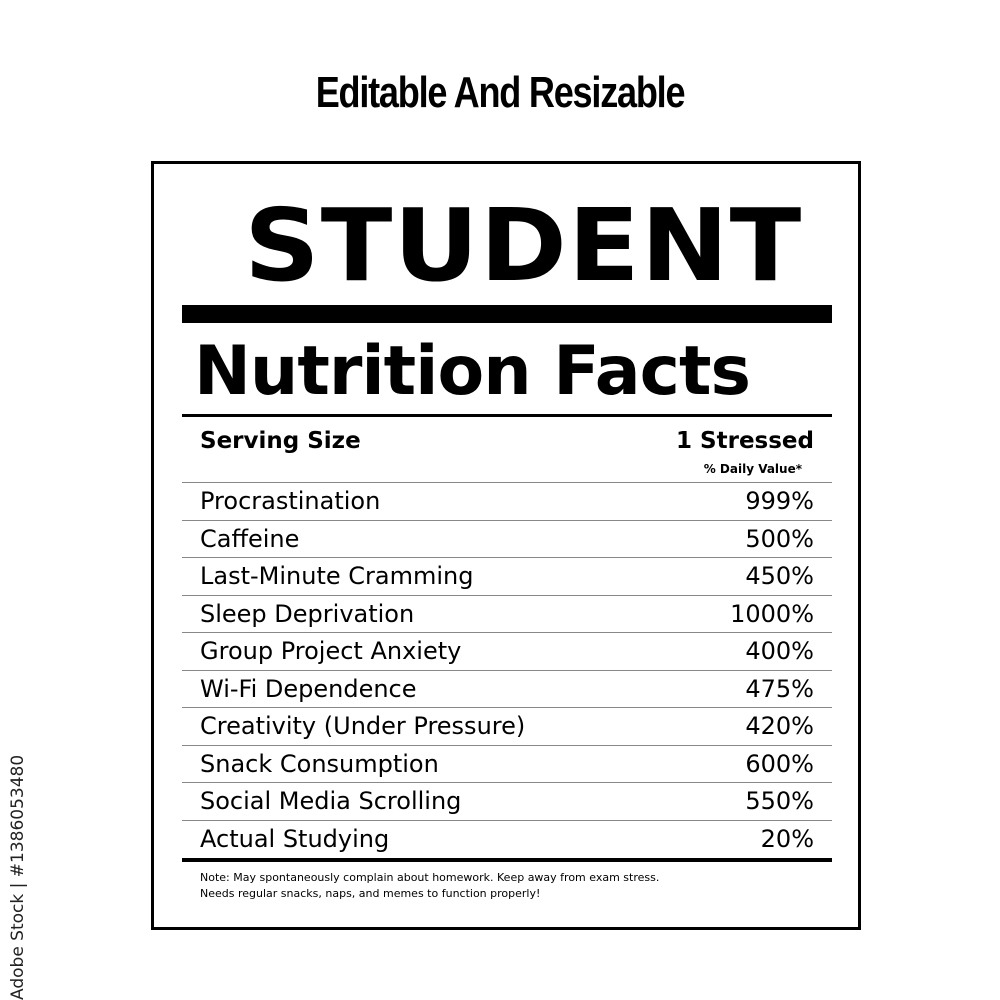 This screenshot has width=1000, height=1000. What do you see at coordinates (779, 576) in the screenshot?
I see `nutrient-value: 450%` at bounding box center [779, 576].